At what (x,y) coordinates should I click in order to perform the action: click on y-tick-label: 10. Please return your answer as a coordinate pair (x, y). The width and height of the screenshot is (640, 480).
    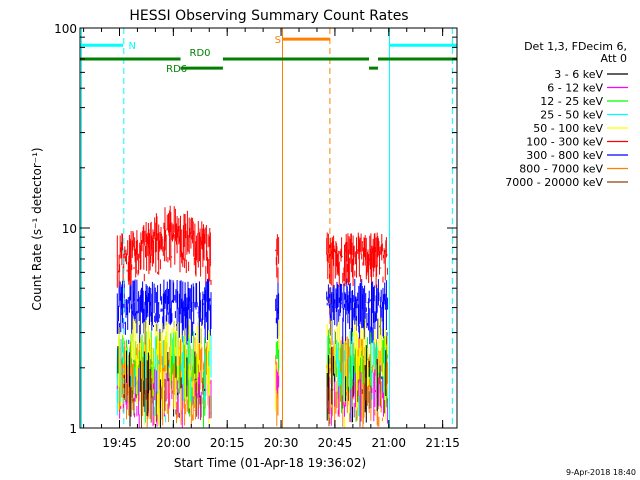
    Looking at the image, I should click on (69, 229).